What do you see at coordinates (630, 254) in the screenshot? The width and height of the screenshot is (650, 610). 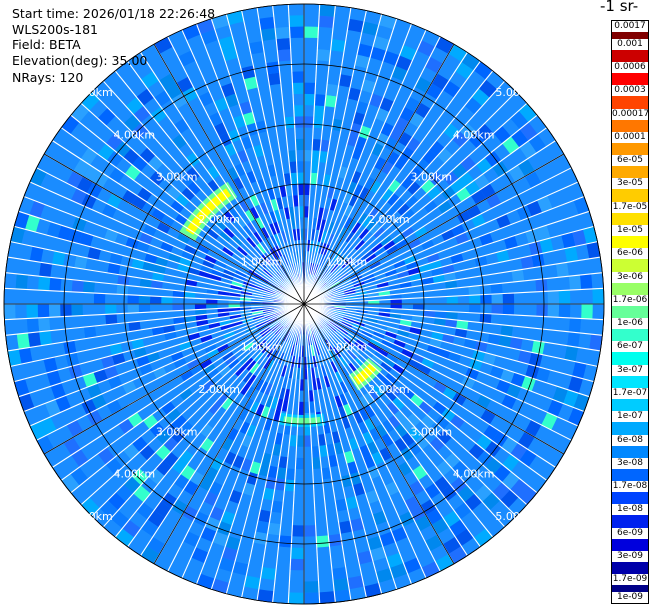 I see `colorbar-tick-label: 6e-06` at bounding box center [630, 254].